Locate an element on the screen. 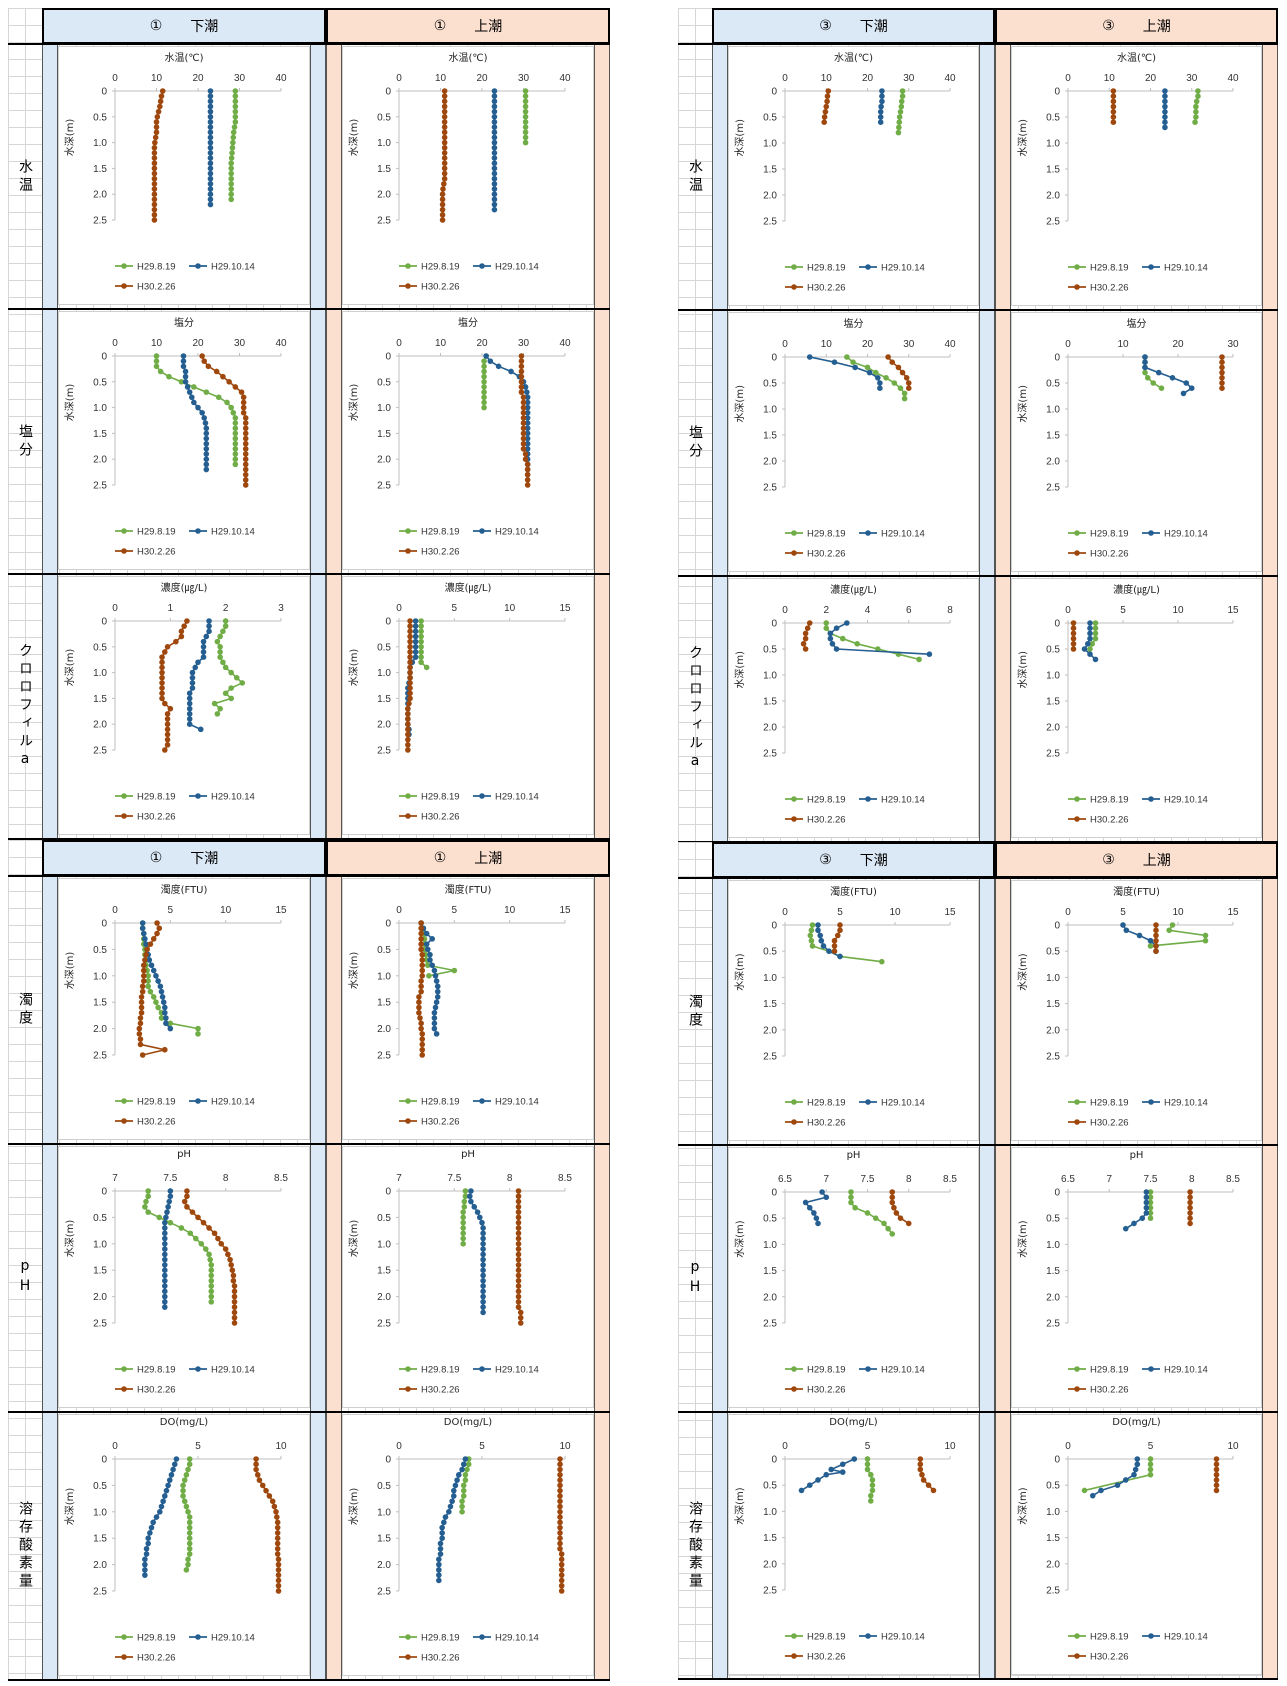  x-tick-label: 5 is located at coordinates (1123, 610).